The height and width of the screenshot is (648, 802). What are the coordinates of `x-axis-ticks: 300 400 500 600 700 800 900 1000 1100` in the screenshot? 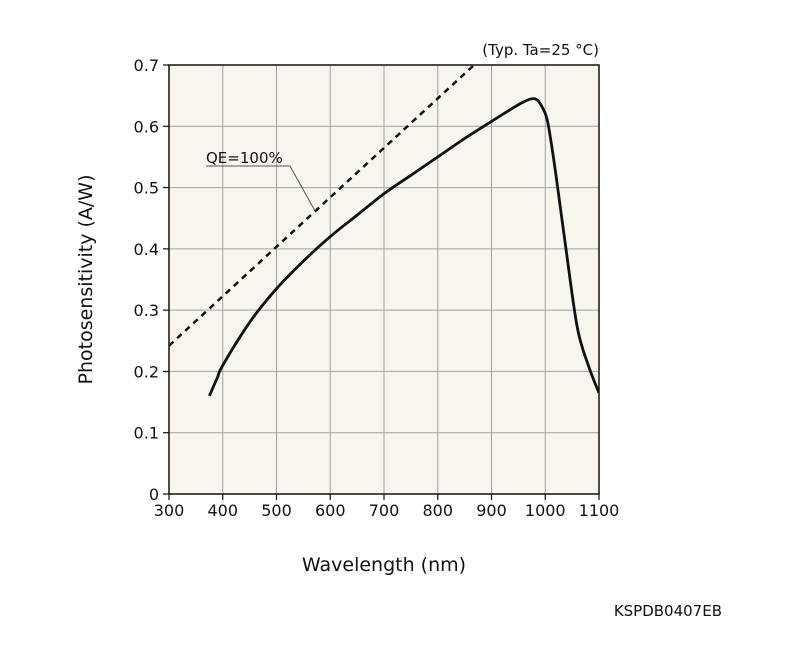 It's located at (387, 507).